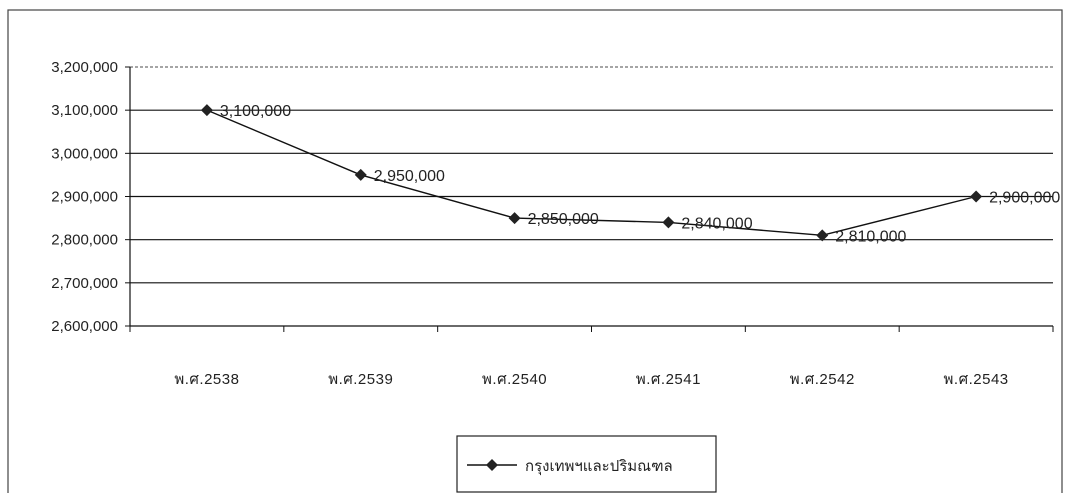 The height and width of the screenshot is (498, 1066). What do you see at coordinates (716, 223) in the screenshot?
I see `data-label: 2,840,000` at bounding box center [716, 223].